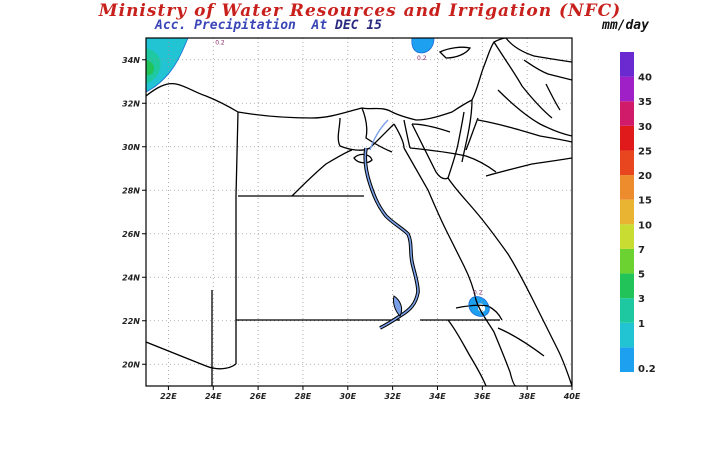 The width and height of the screenshot is (720, 450). I want to click on lon-tick-label: 22E, so click(168, 396).